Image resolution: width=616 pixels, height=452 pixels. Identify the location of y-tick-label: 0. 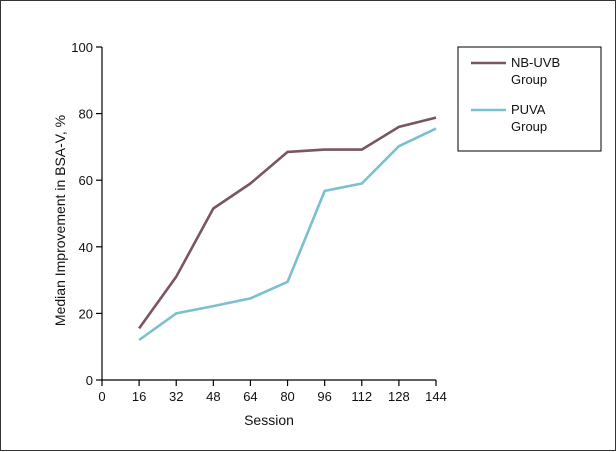
(89, 380).